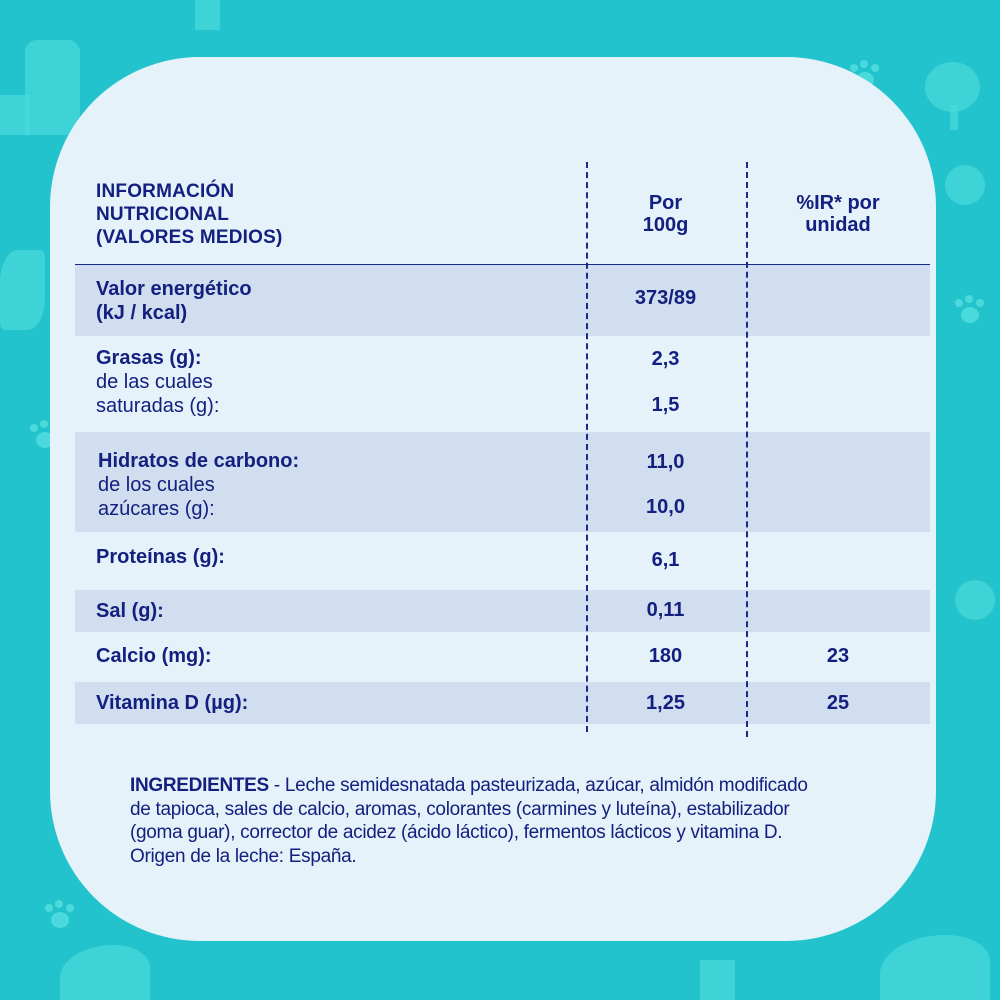 Image resolution: width=1000 pixels, height=1000 pixels. Describe the element at coordinates (502, 561) in the screenshot. I see `table-row-proteins: Proteínas (g): 6,1` at that location.